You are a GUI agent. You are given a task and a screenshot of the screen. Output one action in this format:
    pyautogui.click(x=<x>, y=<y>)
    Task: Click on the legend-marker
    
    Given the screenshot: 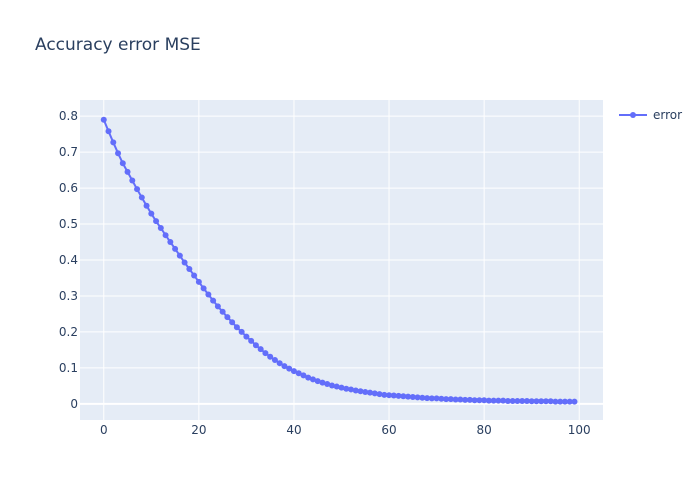 What is the action you would take?
    pyautogui.click(x=633, y=115)
    